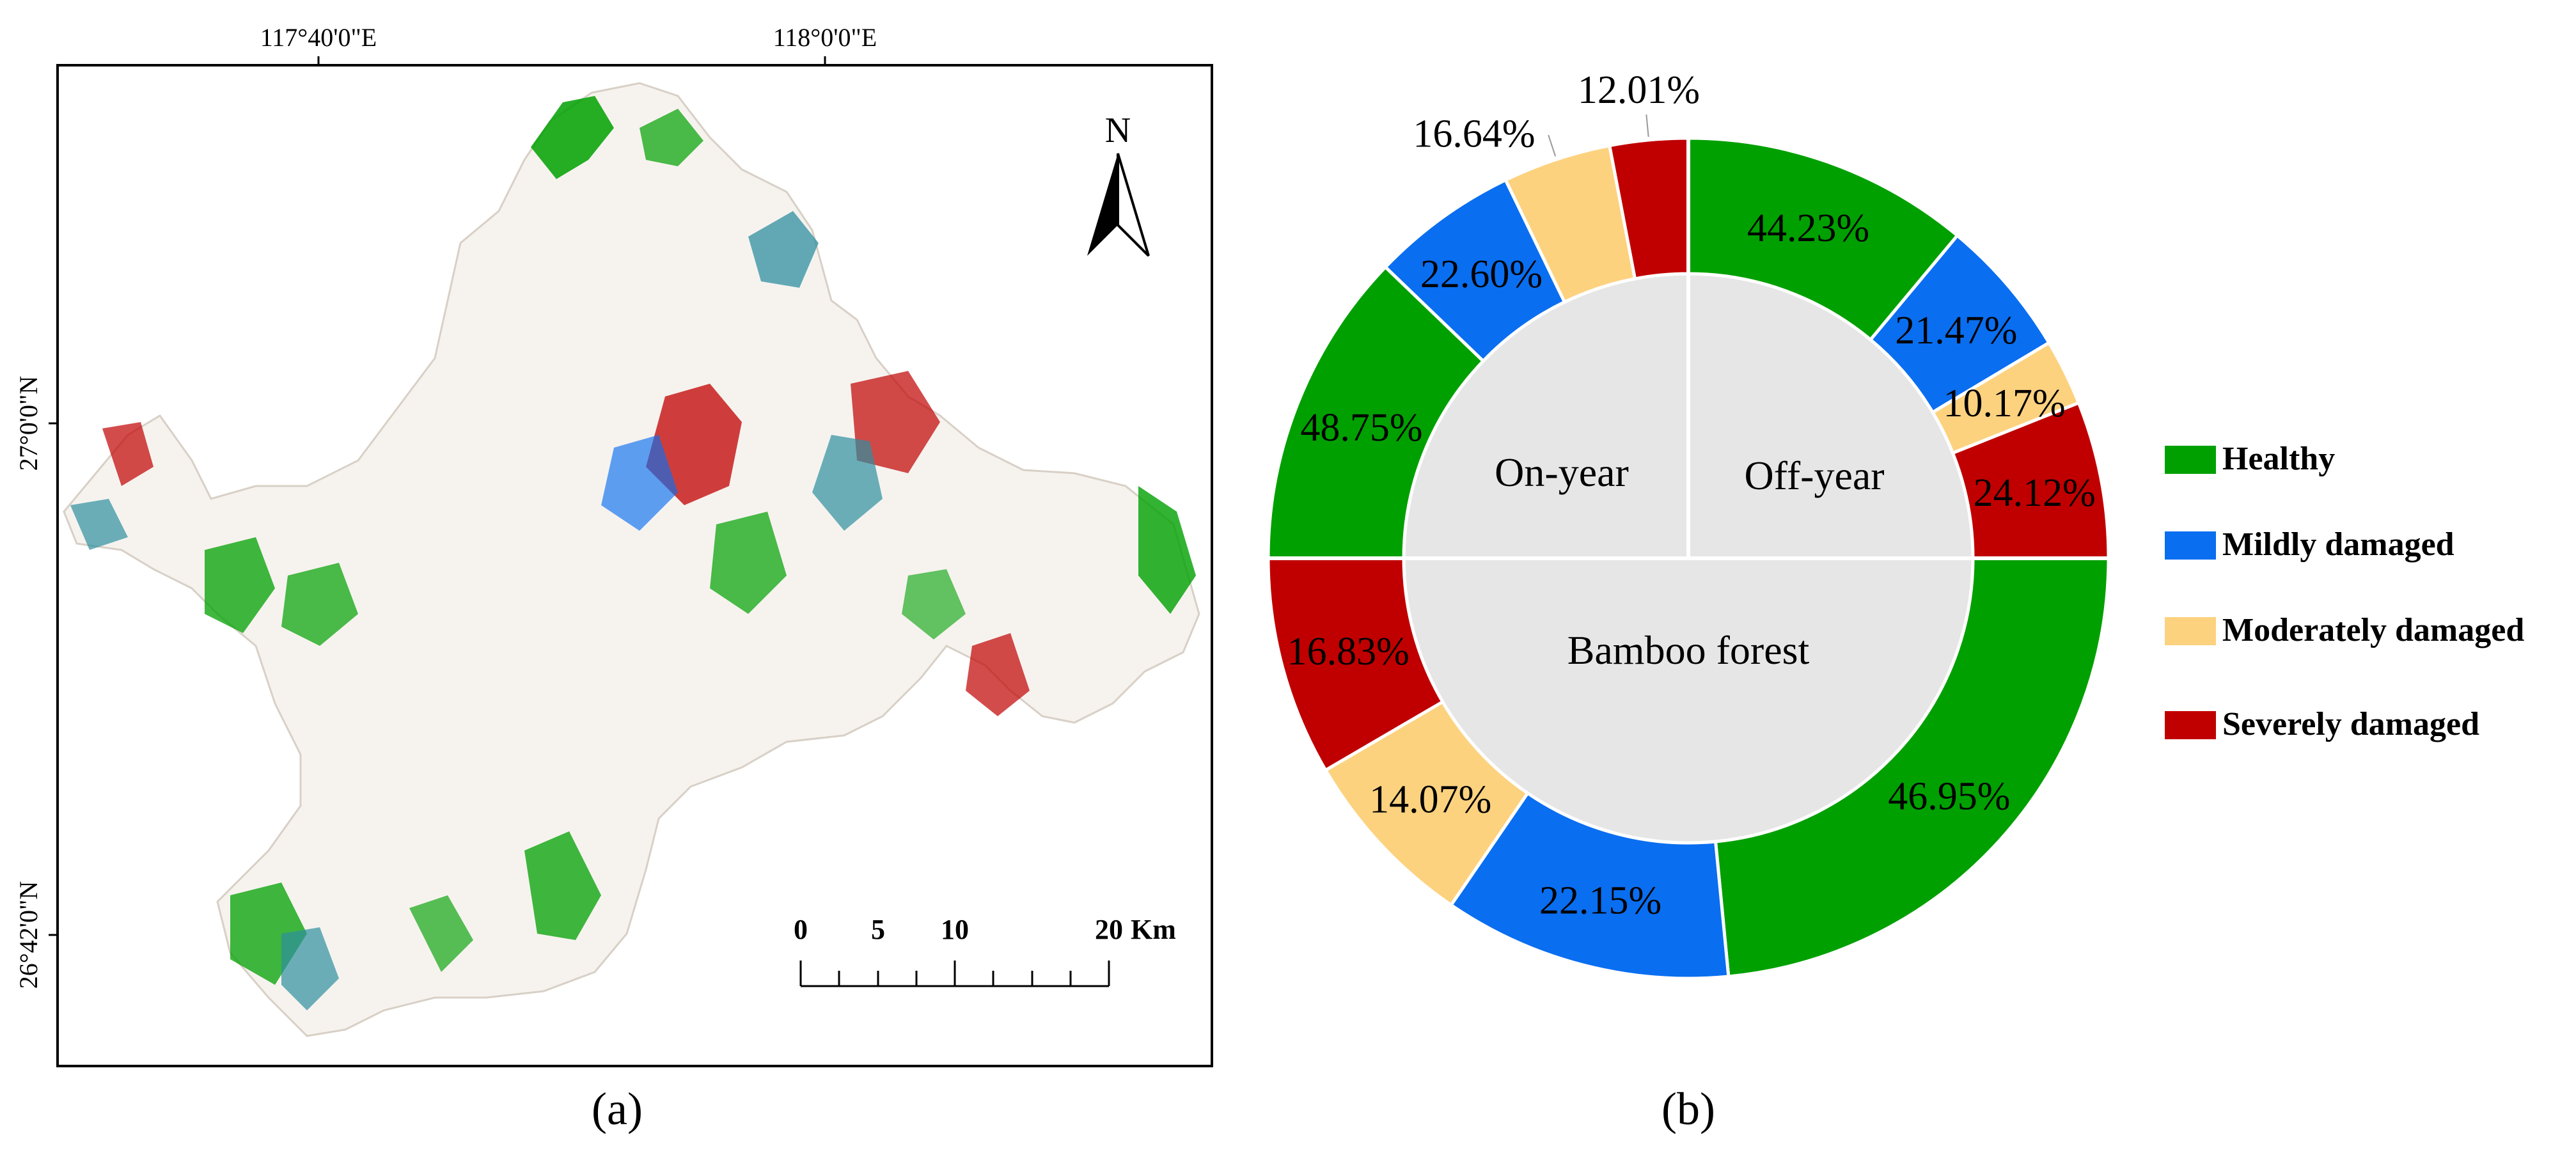  I want to click on center-label-bamboo: Bamboo forest, so click(1688, 650).